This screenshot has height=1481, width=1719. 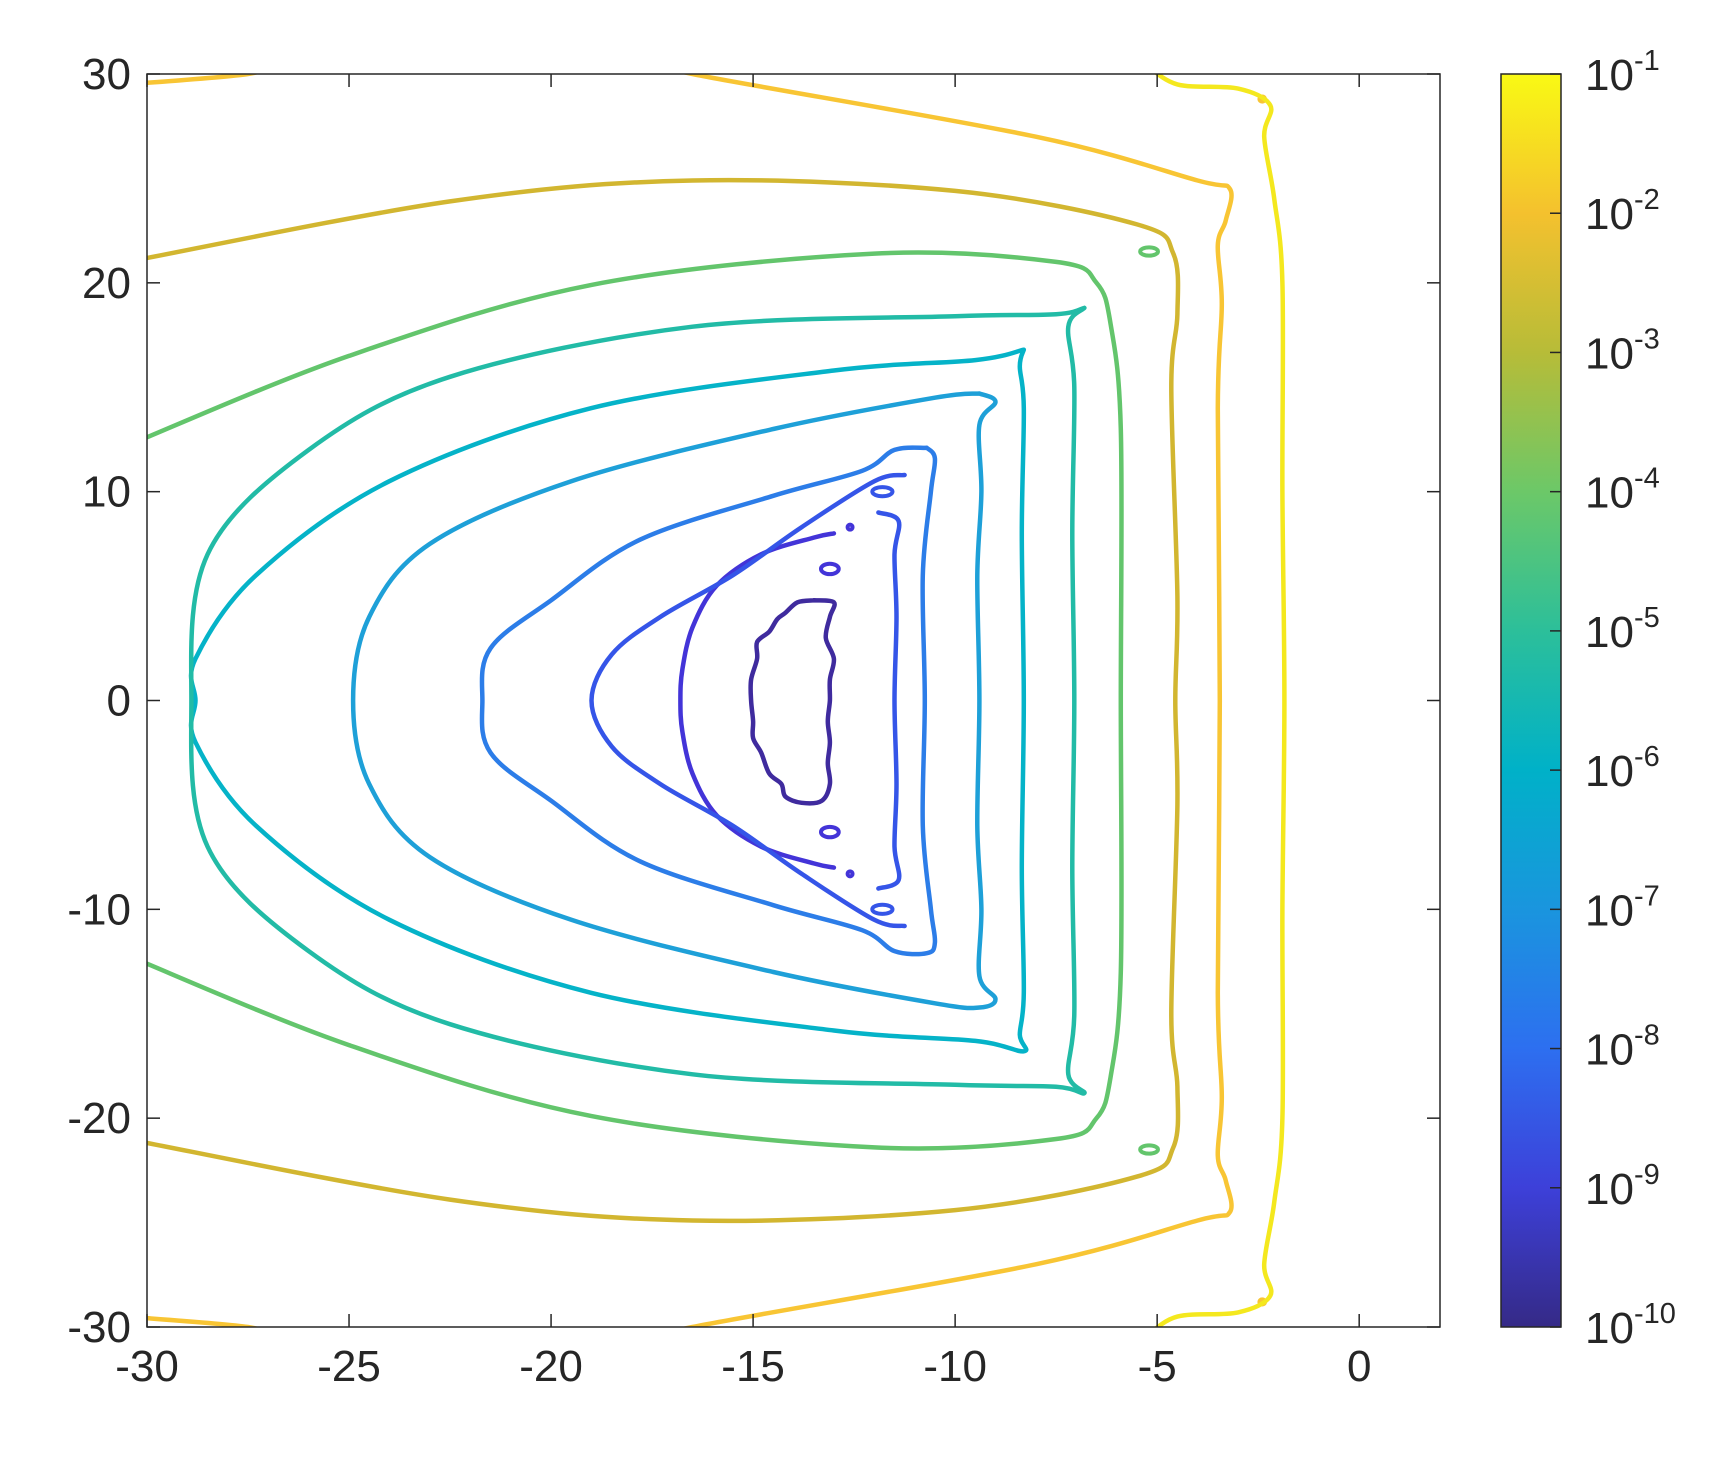 What do you see at coordinates (1647, 479) in the screenshot?
I see `colorbar-tick-exponent: -4` at bounding box center [1647, 479].